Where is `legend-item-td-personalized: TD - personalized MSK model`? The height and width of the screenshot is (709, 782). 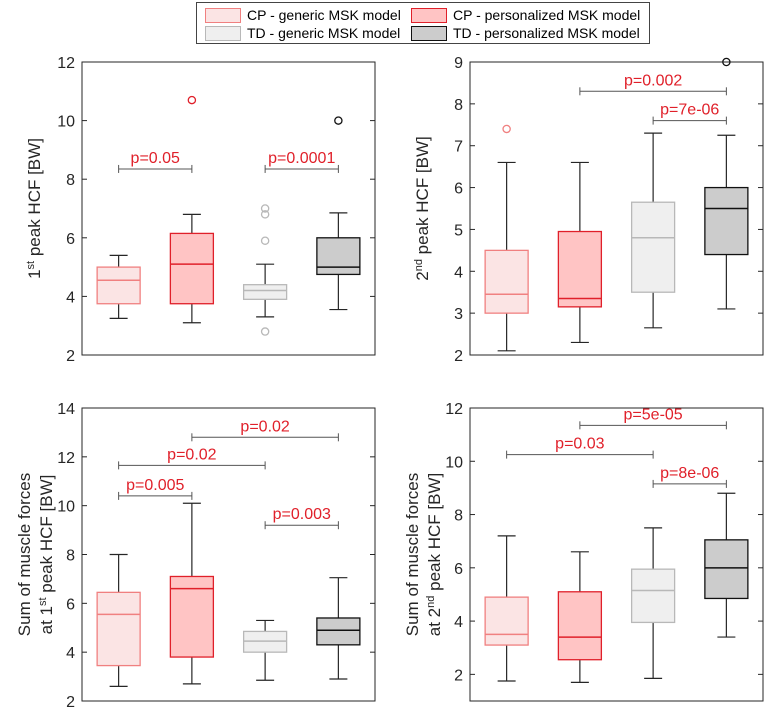
legend-item-td-personalized: TD - personalized MSK model is located at coordinates (525, 33).